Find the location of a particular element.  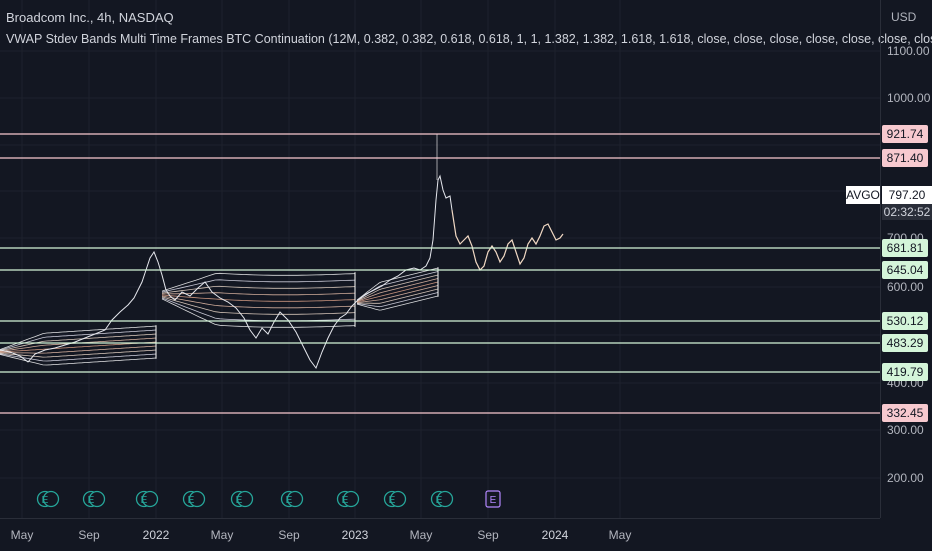

level-label-support: 419.79 is located at coordinates (905, 372).